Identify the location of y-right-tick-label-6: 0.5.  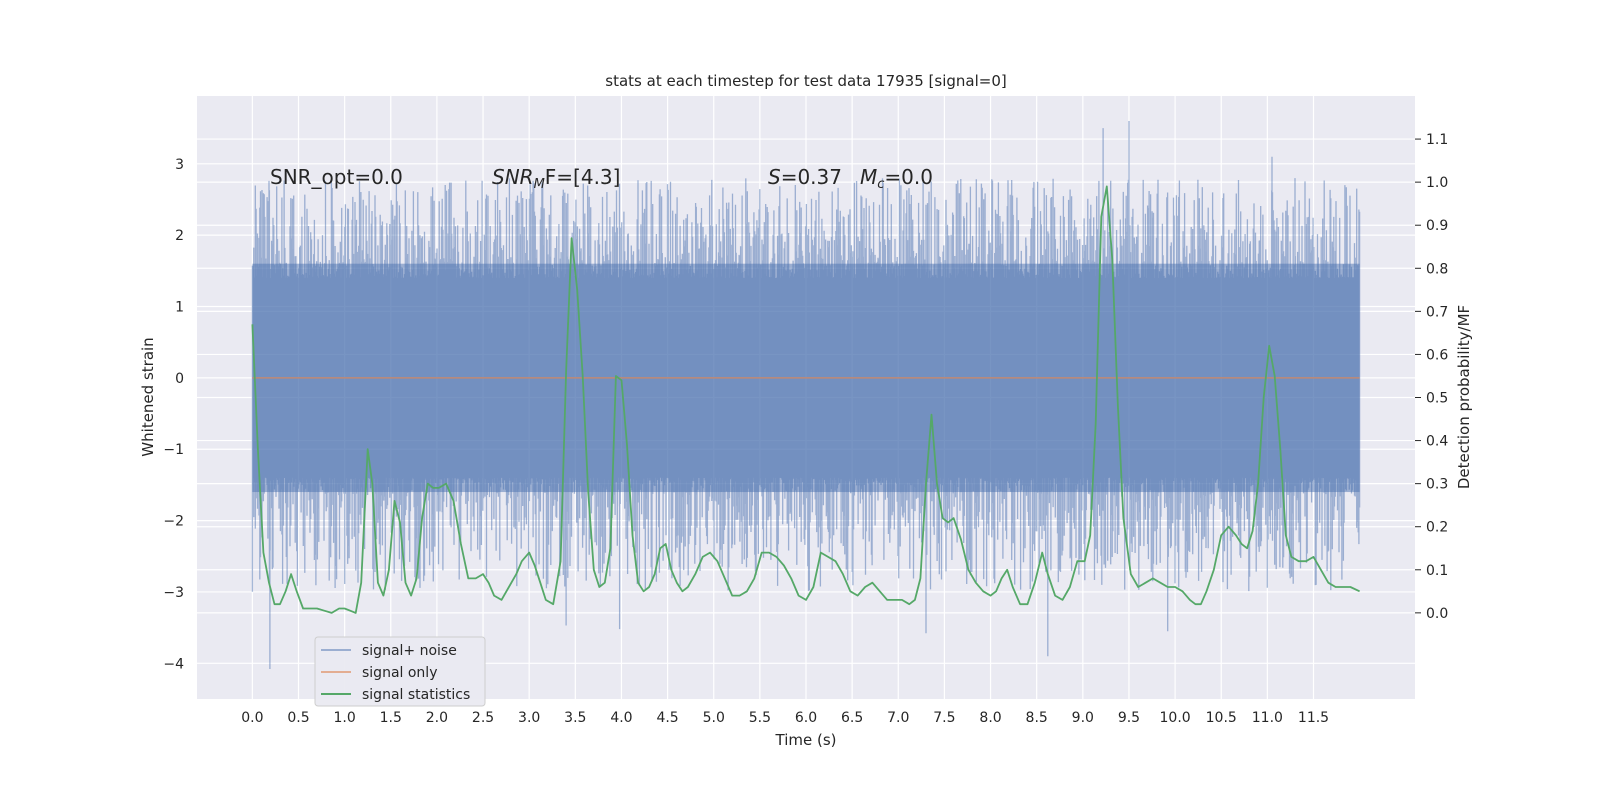
(1437, 399).